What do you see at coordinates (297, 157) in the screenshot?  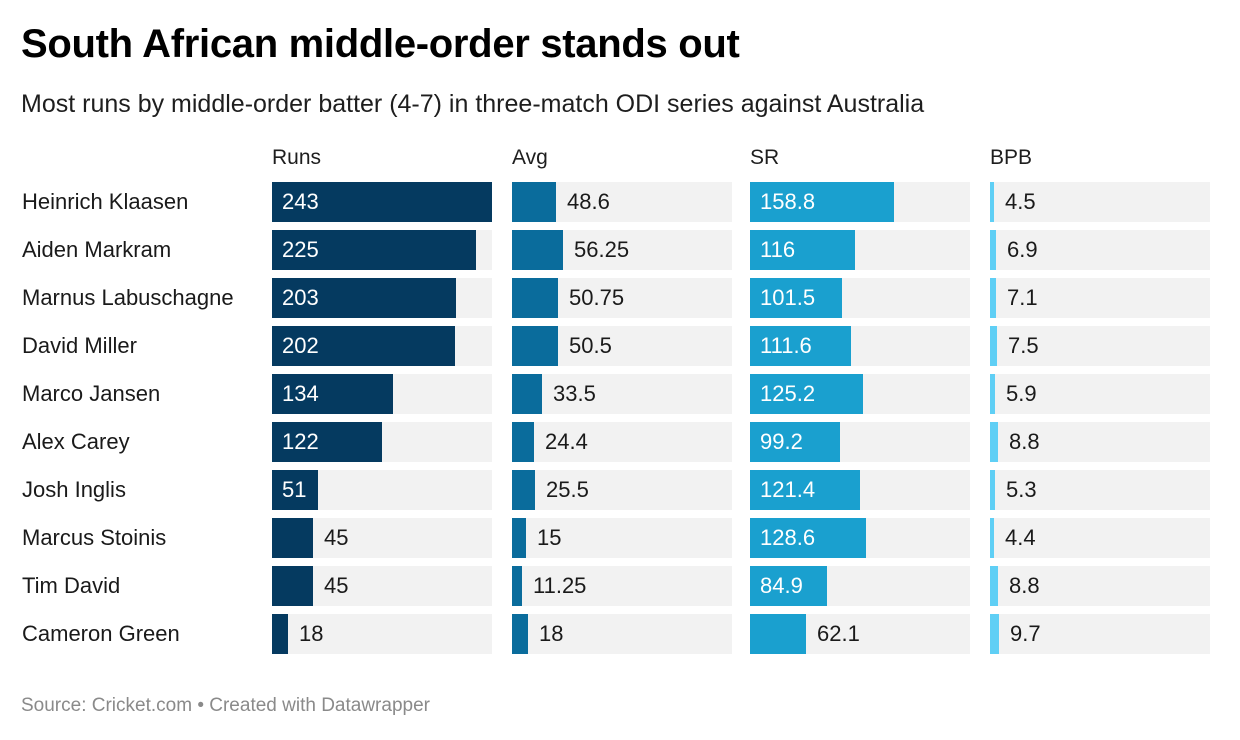 I see `column-header-runs: Runs` at bounding box center [297, 157].